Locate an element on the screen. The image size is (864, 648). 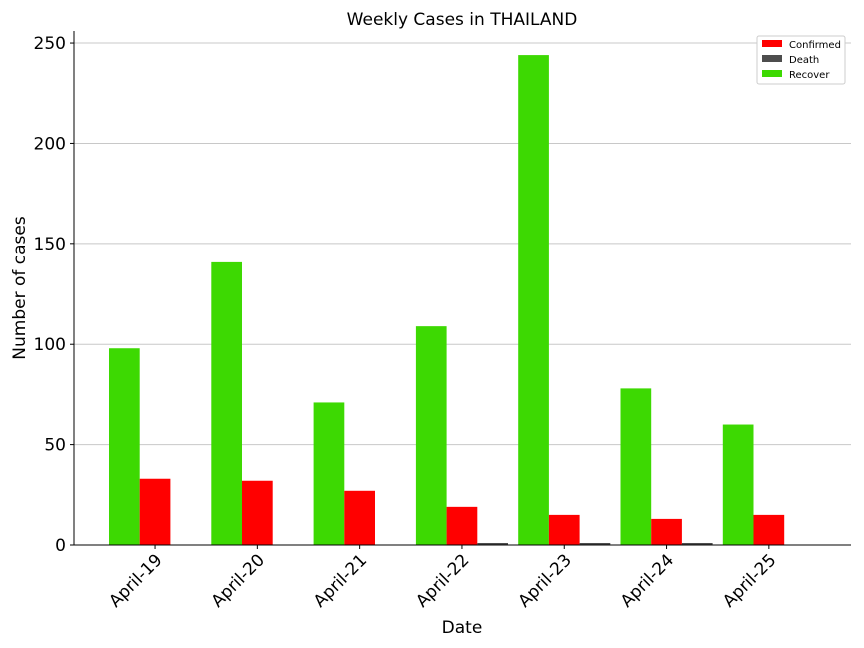
legend-label-death: Death is located at coordinates (804, 60).